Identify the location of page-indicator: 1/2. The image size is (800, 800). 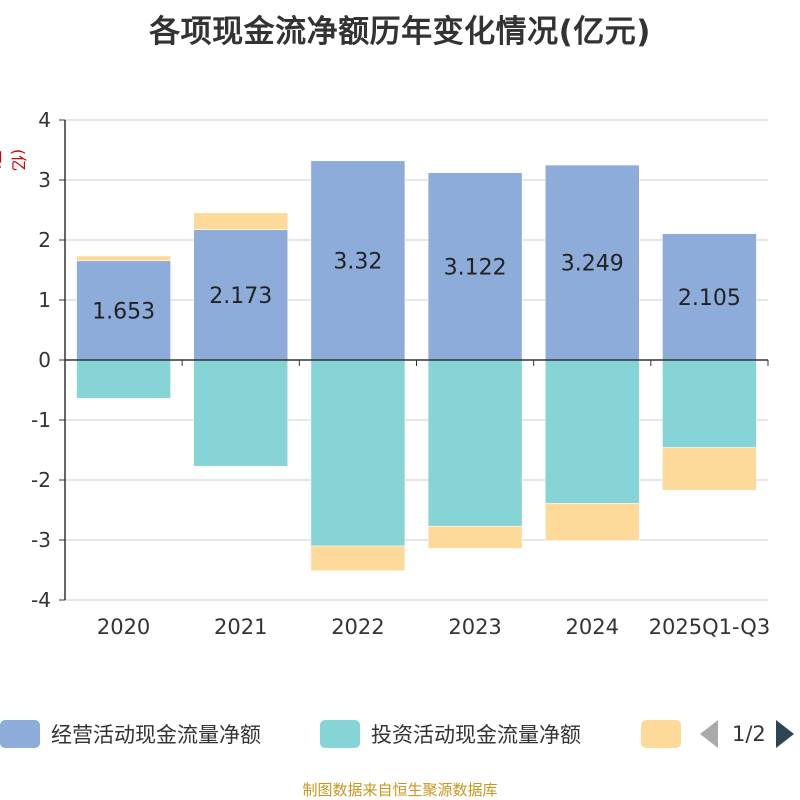
(749, 734).